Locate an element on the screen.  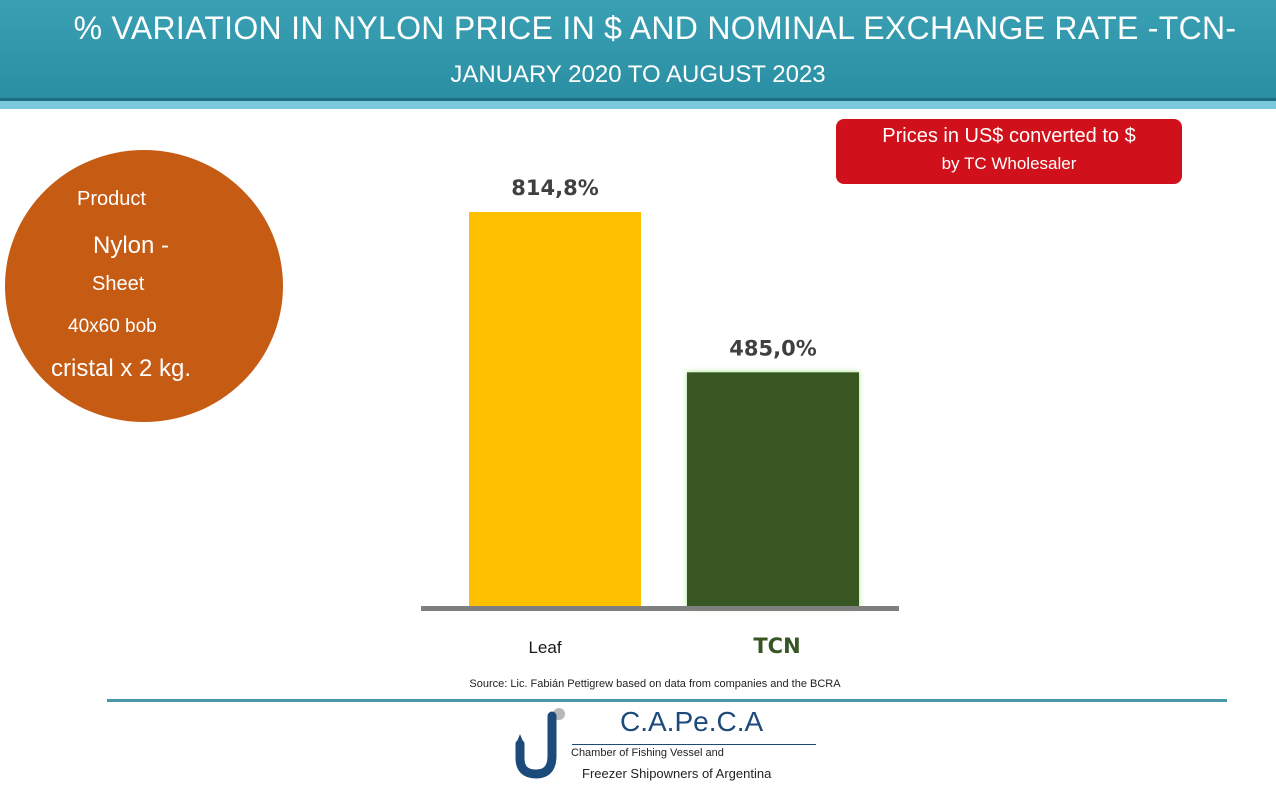
header-divider is located at coordinates (638, 99).